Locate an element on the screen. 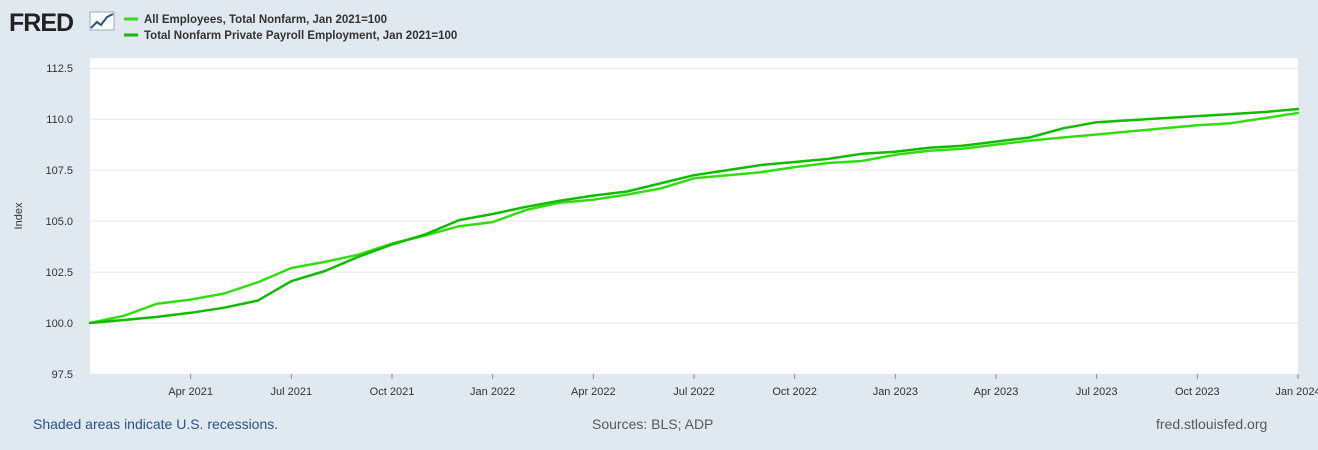 The width and height of the screenshot is (1318, 450). fred-logo-text: FRED is located at coordinates (41, 23).